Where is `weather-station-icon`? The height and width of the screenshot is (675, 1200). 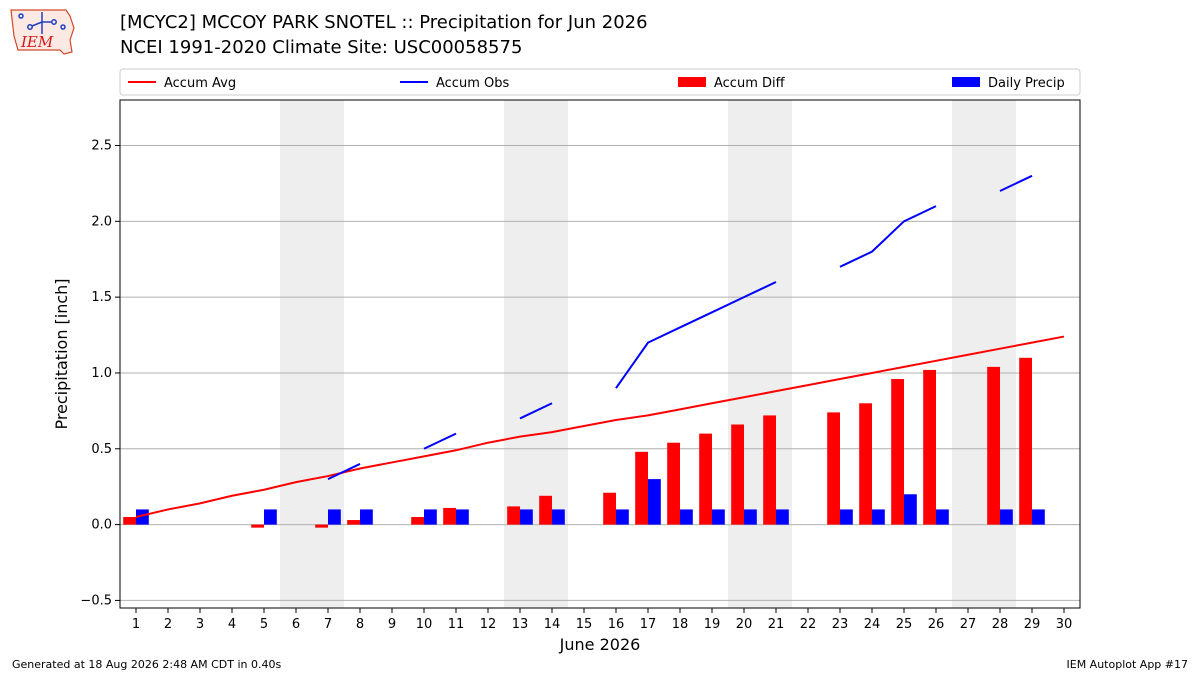
weather-station-icon is located at coordinates (42, 23).